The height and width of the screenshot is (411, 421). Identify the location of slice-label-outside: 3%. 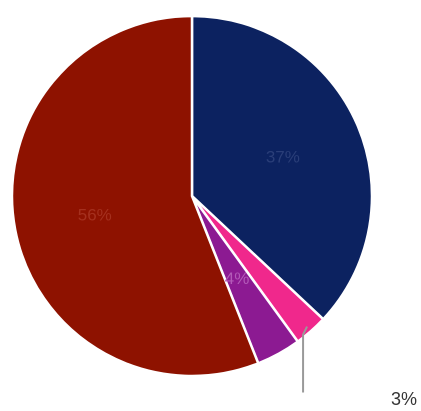
(404, 399).